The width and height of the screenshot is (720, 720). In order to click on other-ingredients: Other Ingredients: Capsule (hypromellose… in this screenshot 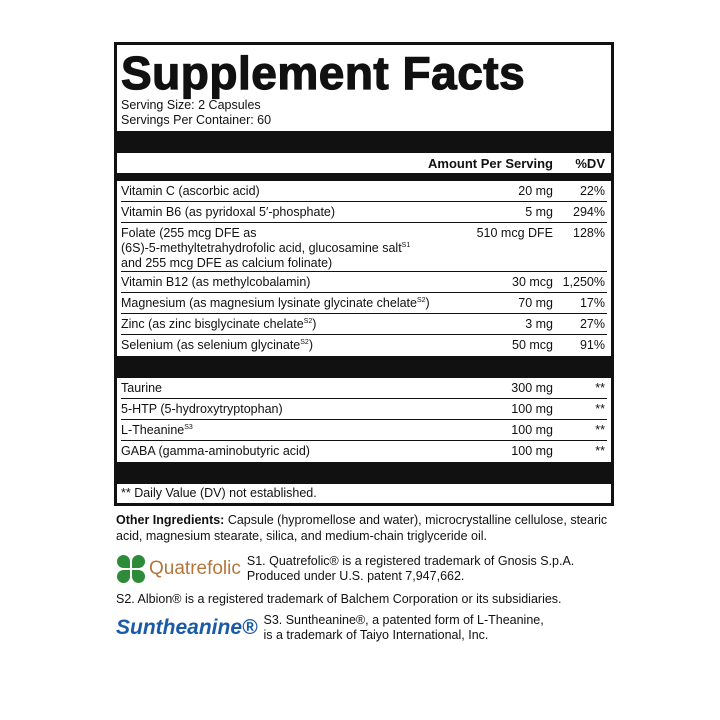, I will do `click(361, 528)`.